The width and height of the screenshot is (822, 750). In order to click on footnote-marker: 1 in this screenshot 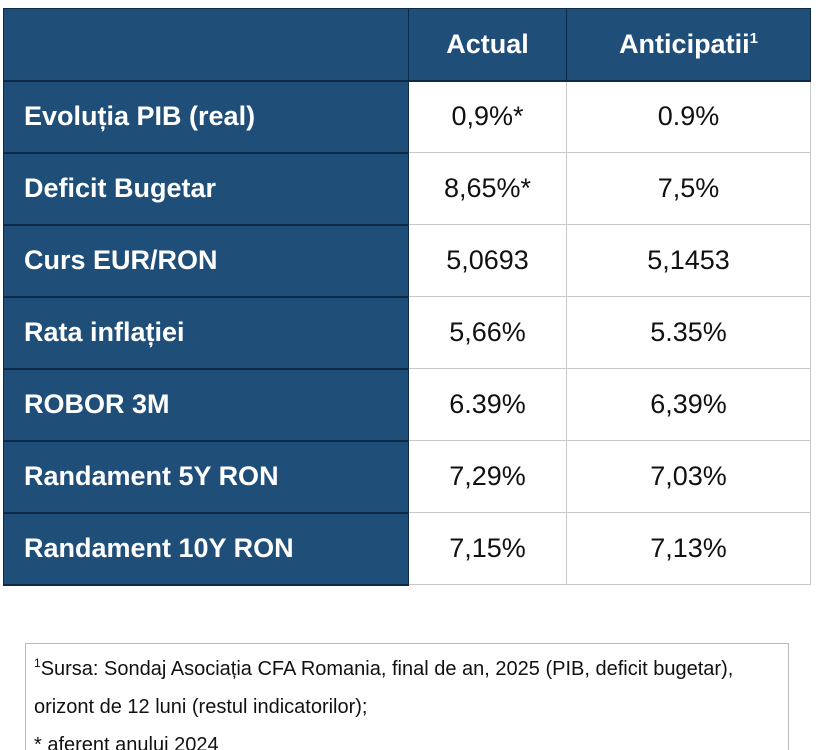, I will do `click(37, 663)`.